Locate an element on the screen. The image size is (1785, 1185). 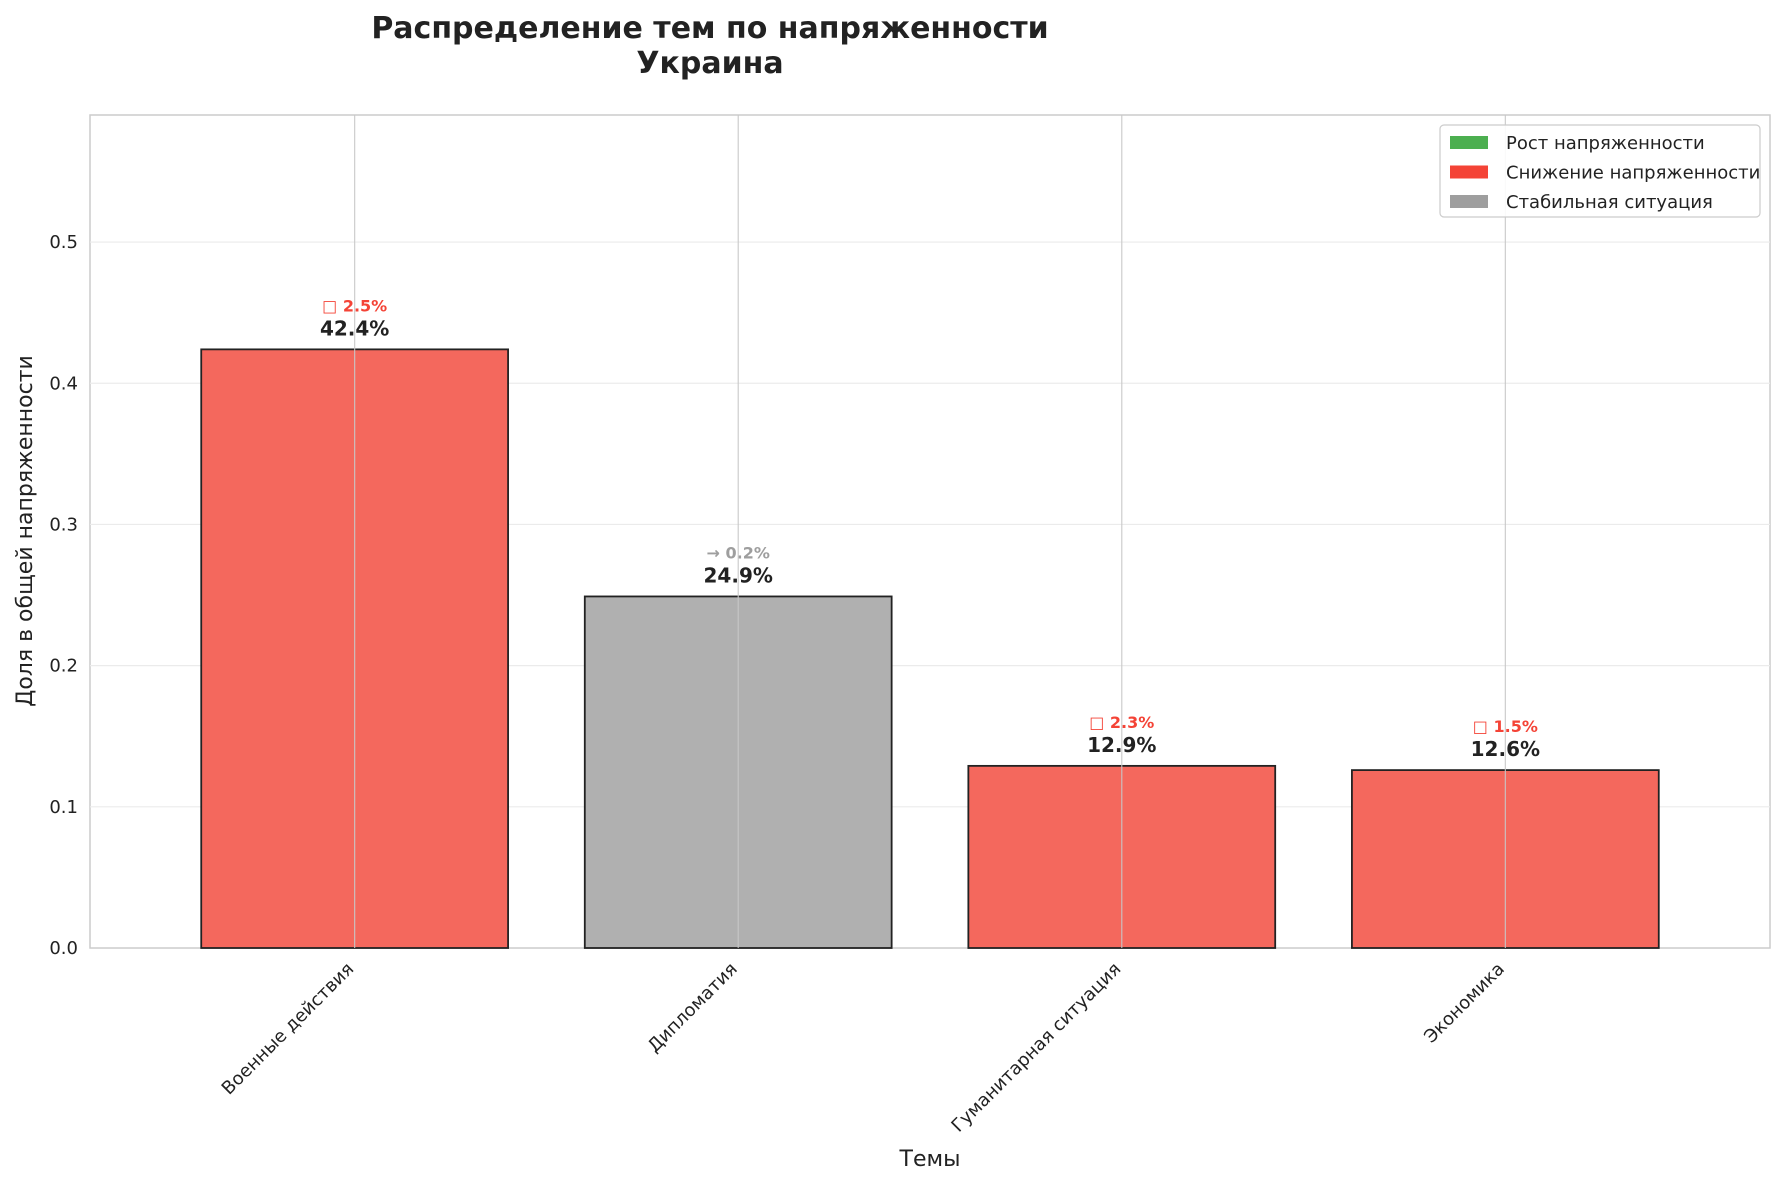
x-tick-label: Военные действия is located at coordinates (288, 1029).